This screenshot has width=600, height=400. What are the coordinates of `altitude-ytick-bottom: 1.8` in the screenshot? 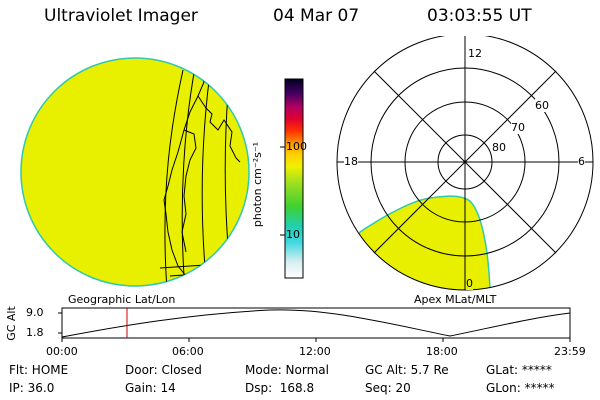 It's located at (35, 332).